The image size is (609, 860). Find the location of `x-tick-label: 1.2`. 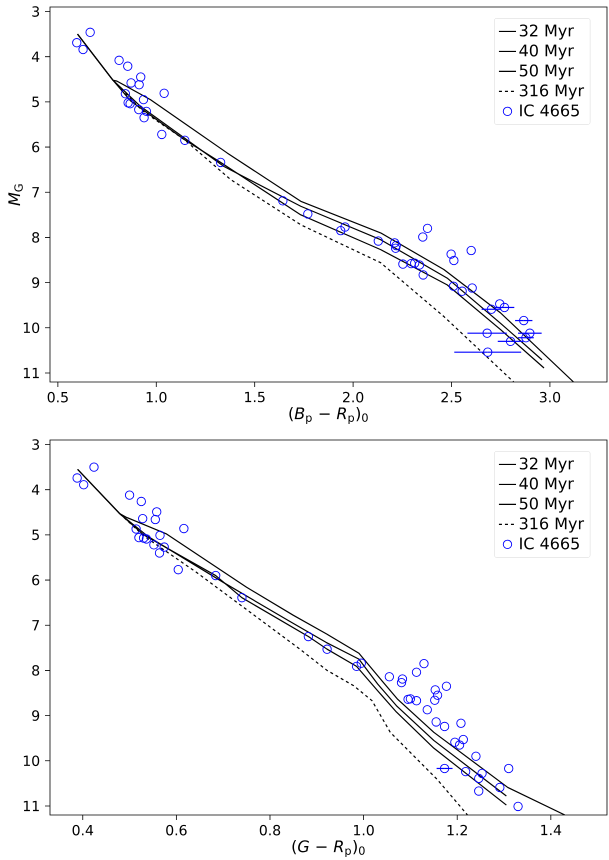

x-tick-label: 1.2 is located at coordinates (457, 830).